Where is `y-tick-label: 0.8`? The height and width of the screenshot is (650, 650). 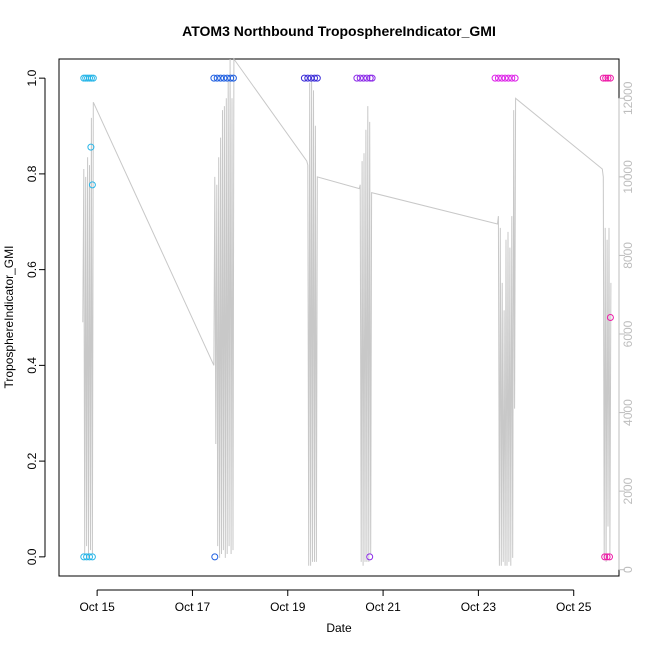
y-tick-label: 0.8 is located at coordinates (32, 173).